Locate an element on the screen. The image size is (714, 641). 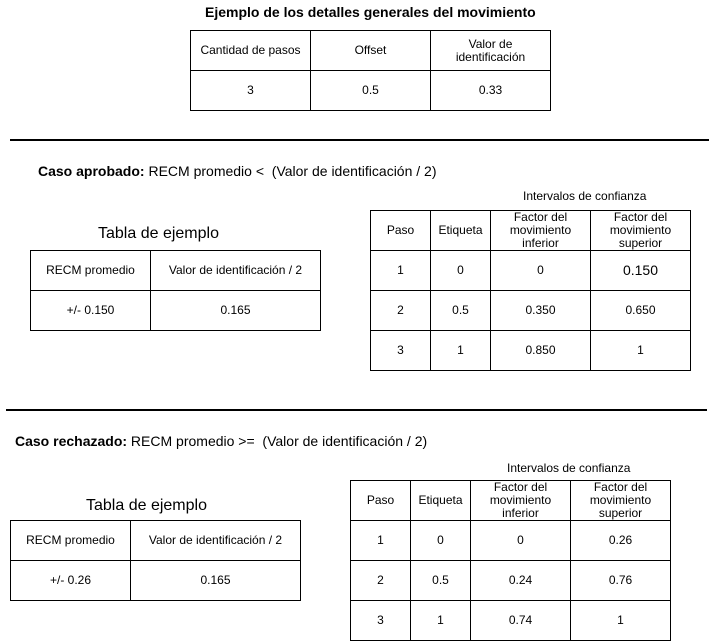
table-row: 1 0 0 0.150 is located at coordinates (530, 270).